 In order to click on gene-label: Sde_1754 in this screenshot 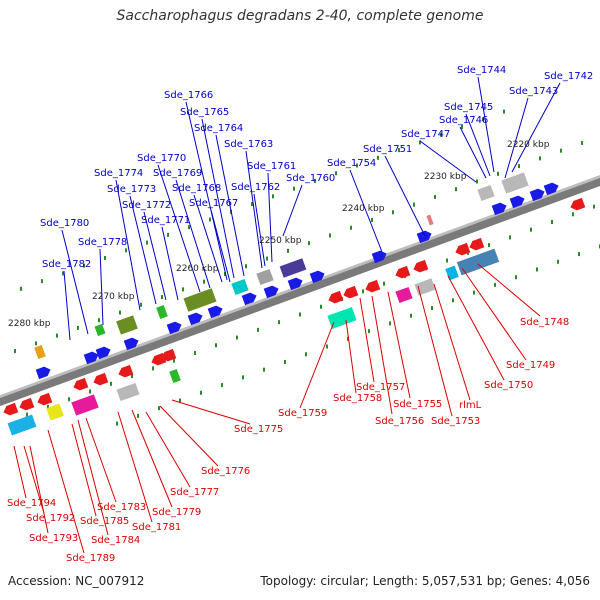, I will do `click(351, 163)`.